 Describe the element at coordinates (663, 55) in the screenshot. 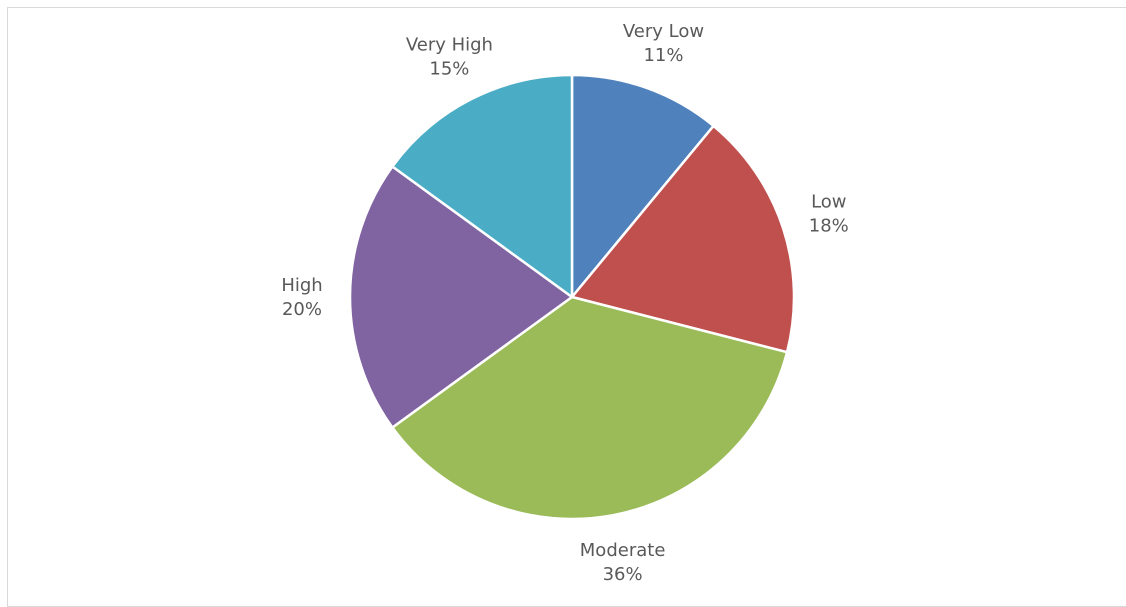

I see `slice-percent-very-low: 11%` at that location.